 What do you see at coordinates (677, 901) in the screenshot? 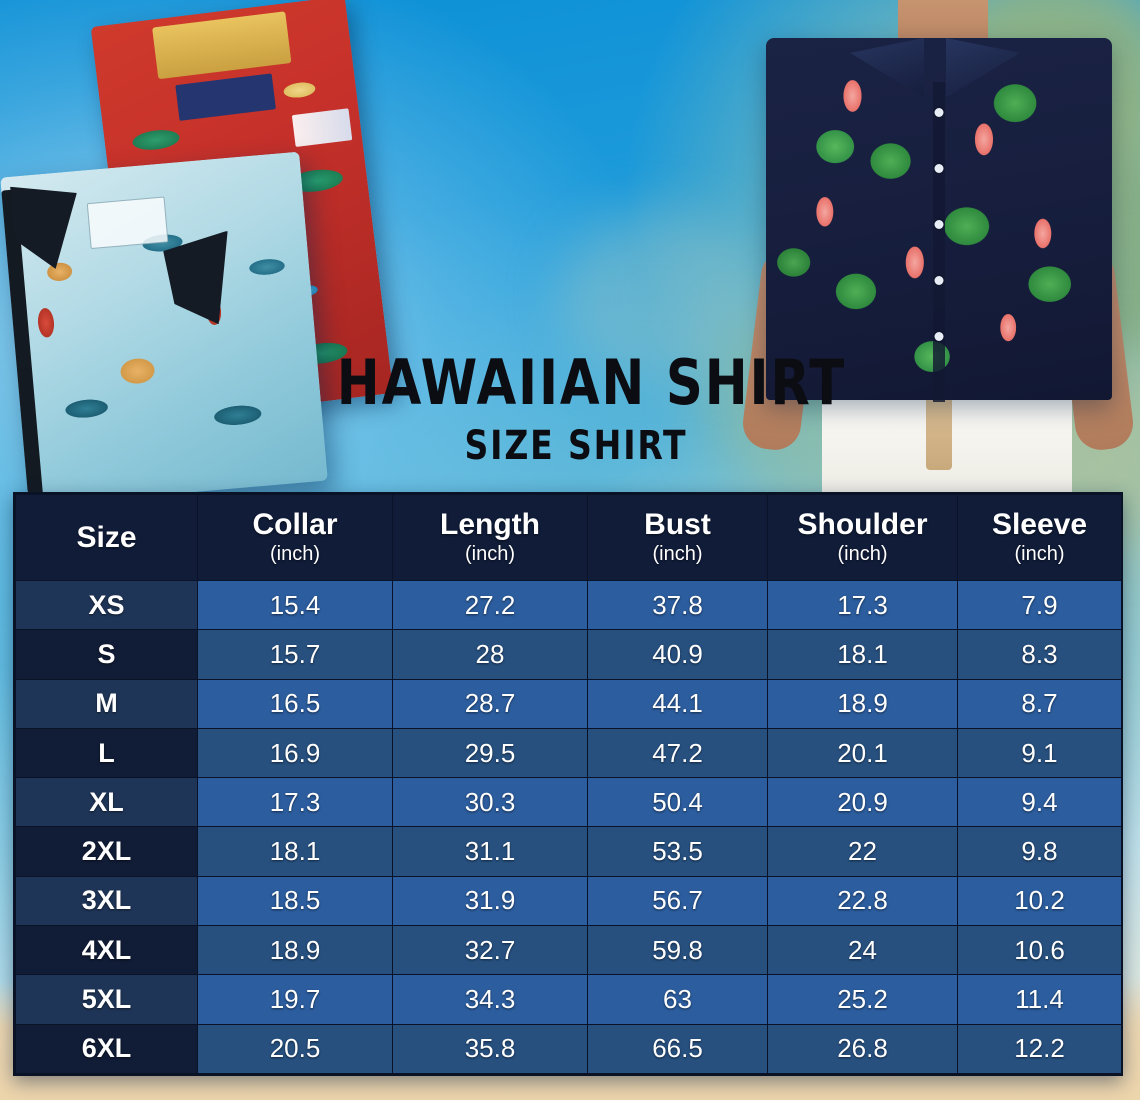
I see `measurement-cell-bust: 56.7` at bounding box center [677, 901].